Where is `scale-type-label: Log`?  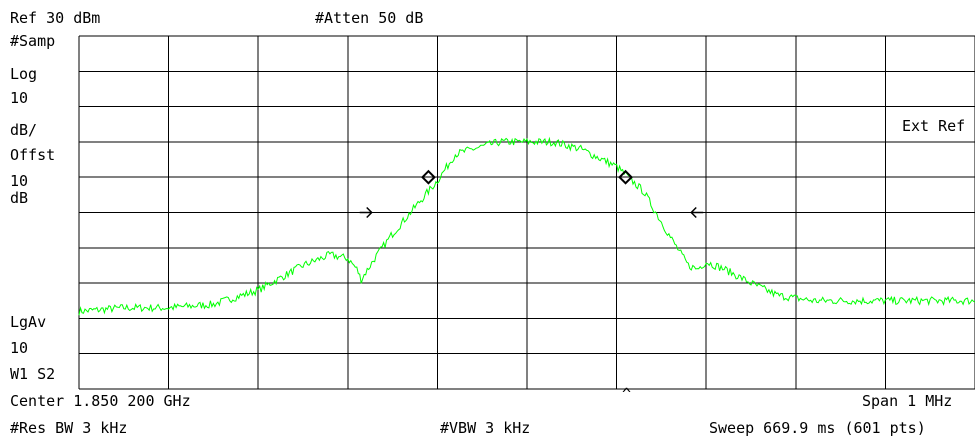
scale-type-label: Log is located at coordinates (24, 74).